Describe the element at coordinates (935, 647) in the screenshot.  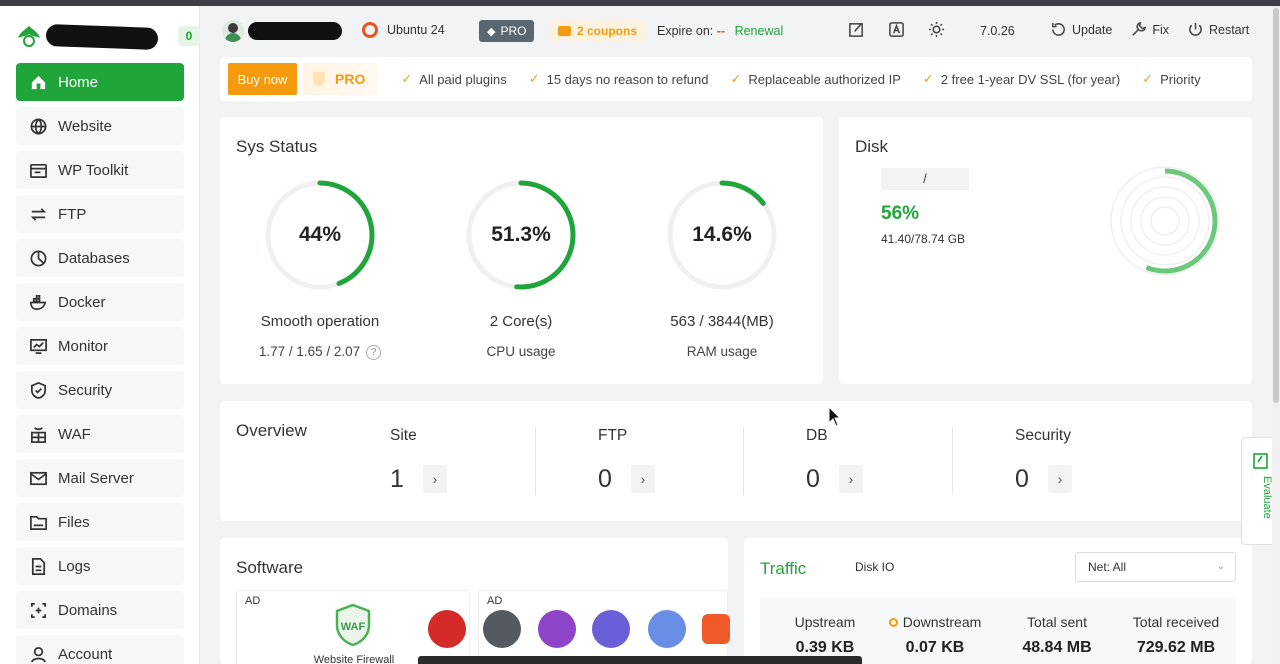
I see `traffic-stat-value: 0.07 KB` at that location.